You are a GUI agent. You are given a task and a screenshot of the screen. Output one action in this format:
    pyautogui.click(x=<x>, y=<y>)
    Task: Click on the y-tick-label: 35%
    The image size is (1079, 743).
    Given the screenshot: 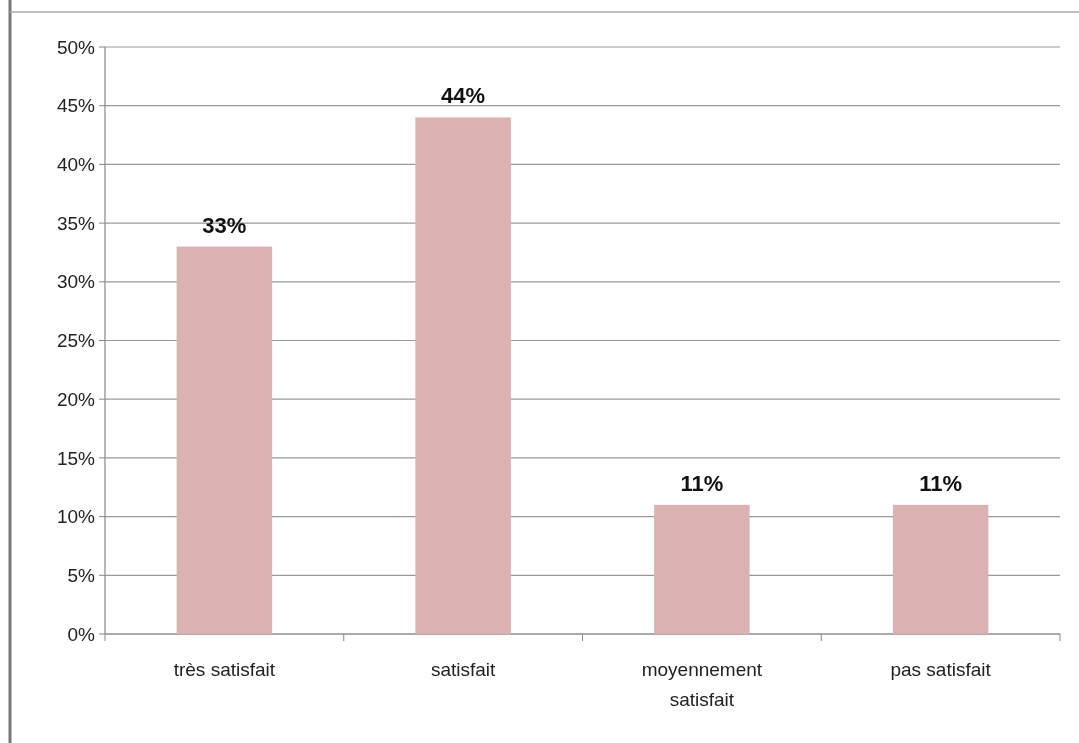 What is the action you would take?
    pyautogui.click(x=76, y=223)
    